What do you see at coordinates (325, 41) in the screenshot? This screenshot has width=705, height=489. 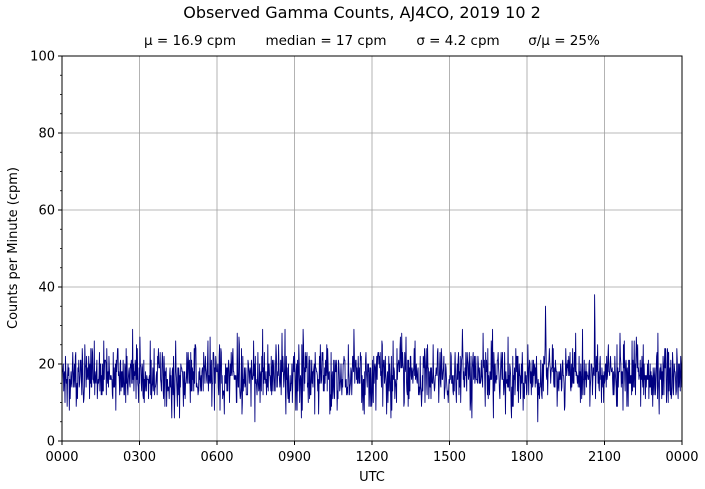 I see `stat-median: median = 17 cpm` at bounding box center [325, 41].